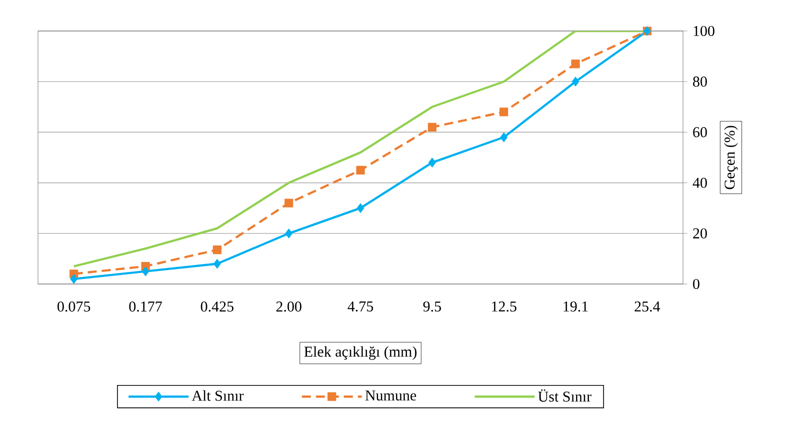 The height and width of the screenshot is (432, 799). Describe the element at coordinates (731, 158) in the screenshot. I see `y-axis-title: Geçen (%)` at that location.